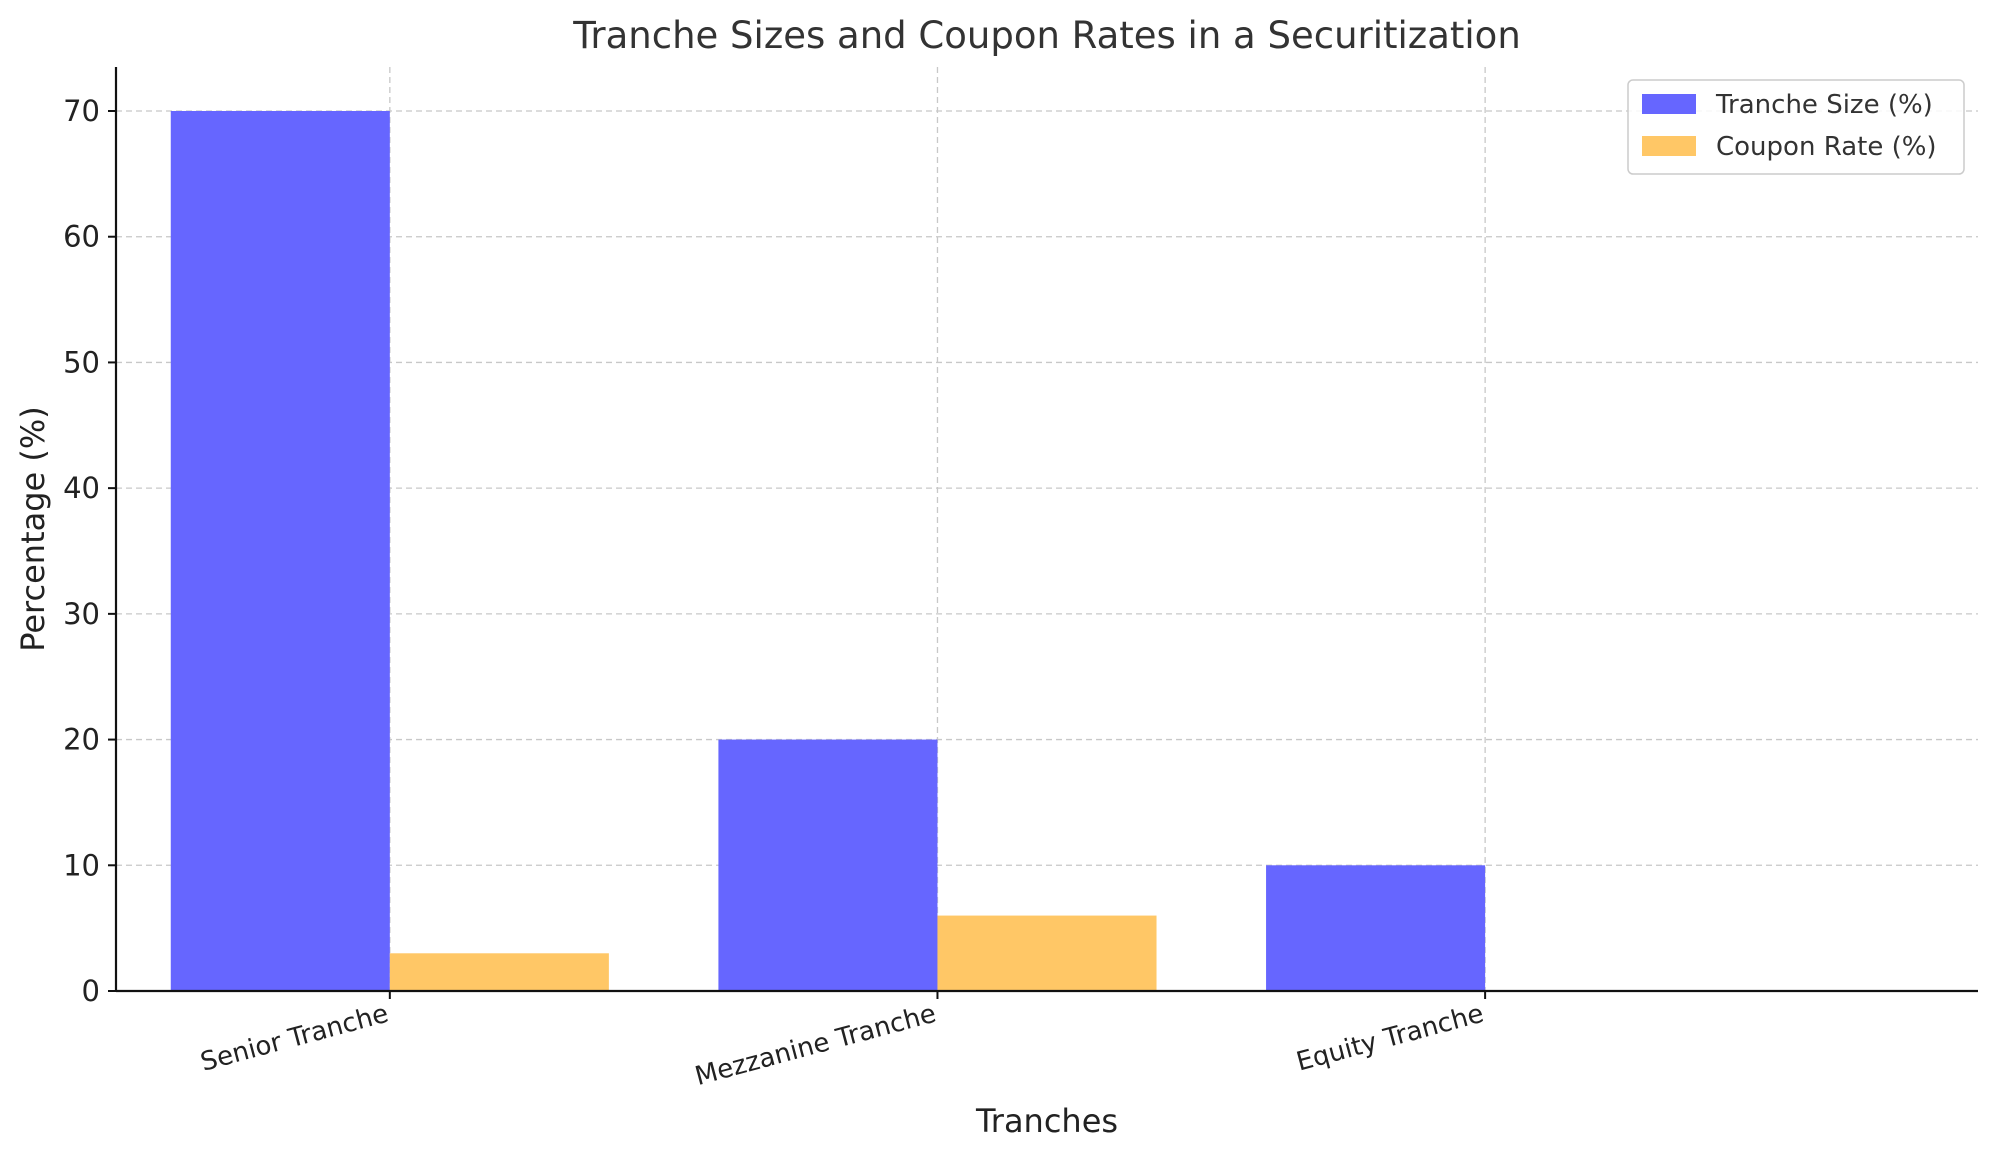 The image size is (1996, 1160). Describe the element at coordinates (81, 237) in the screenshot. I see `y-tick-label: 60` at that location.